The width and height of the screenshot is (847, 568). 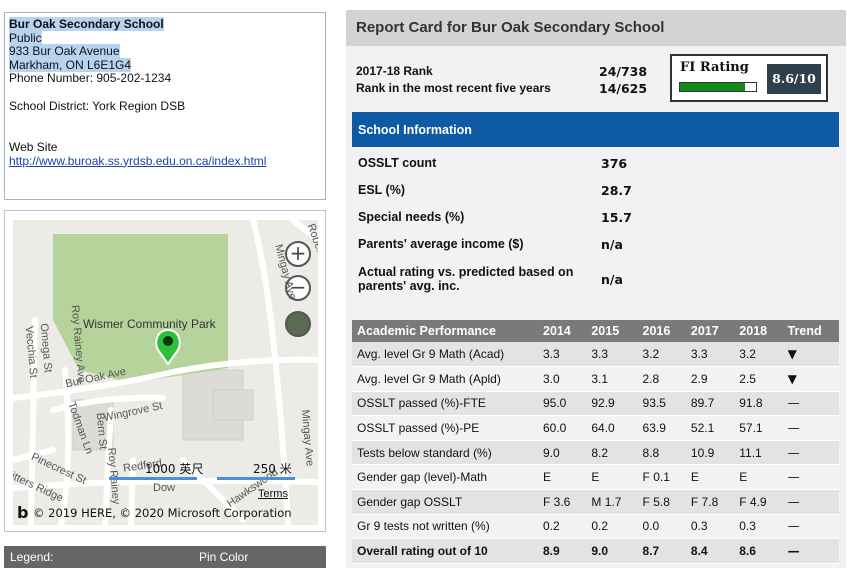 What do you see at coordinates (595, 129) in the screenshot?
I see `school-information-header: School Information` at bounding box center [595, 129].